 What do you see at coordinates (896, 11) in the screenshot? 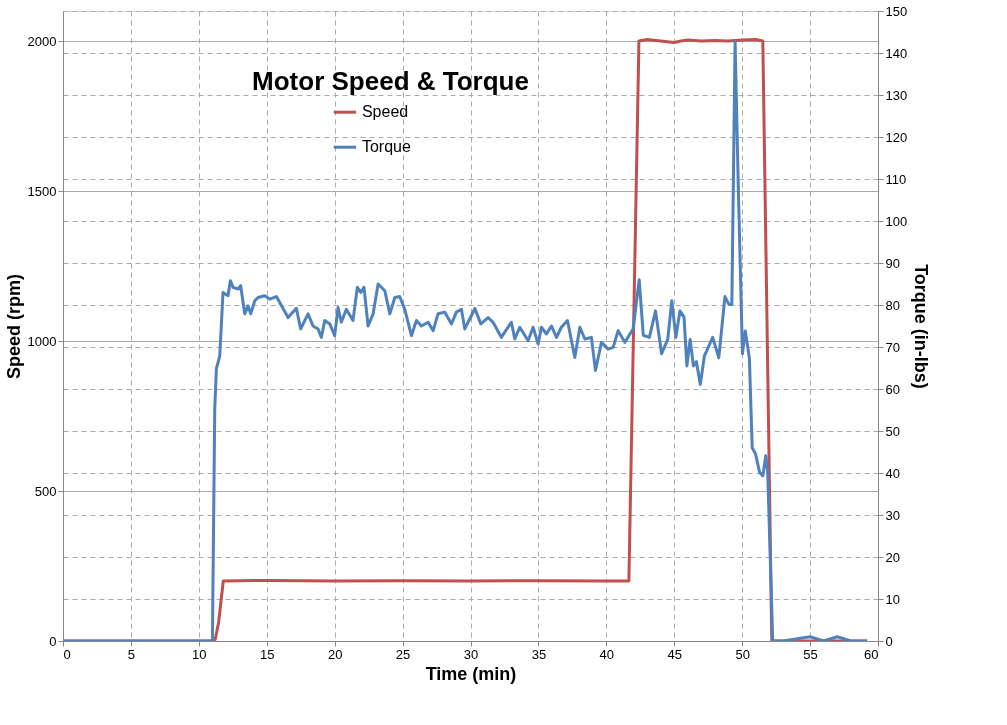
I see `y2-tick-label: 150` at bounding box center [896, 11].